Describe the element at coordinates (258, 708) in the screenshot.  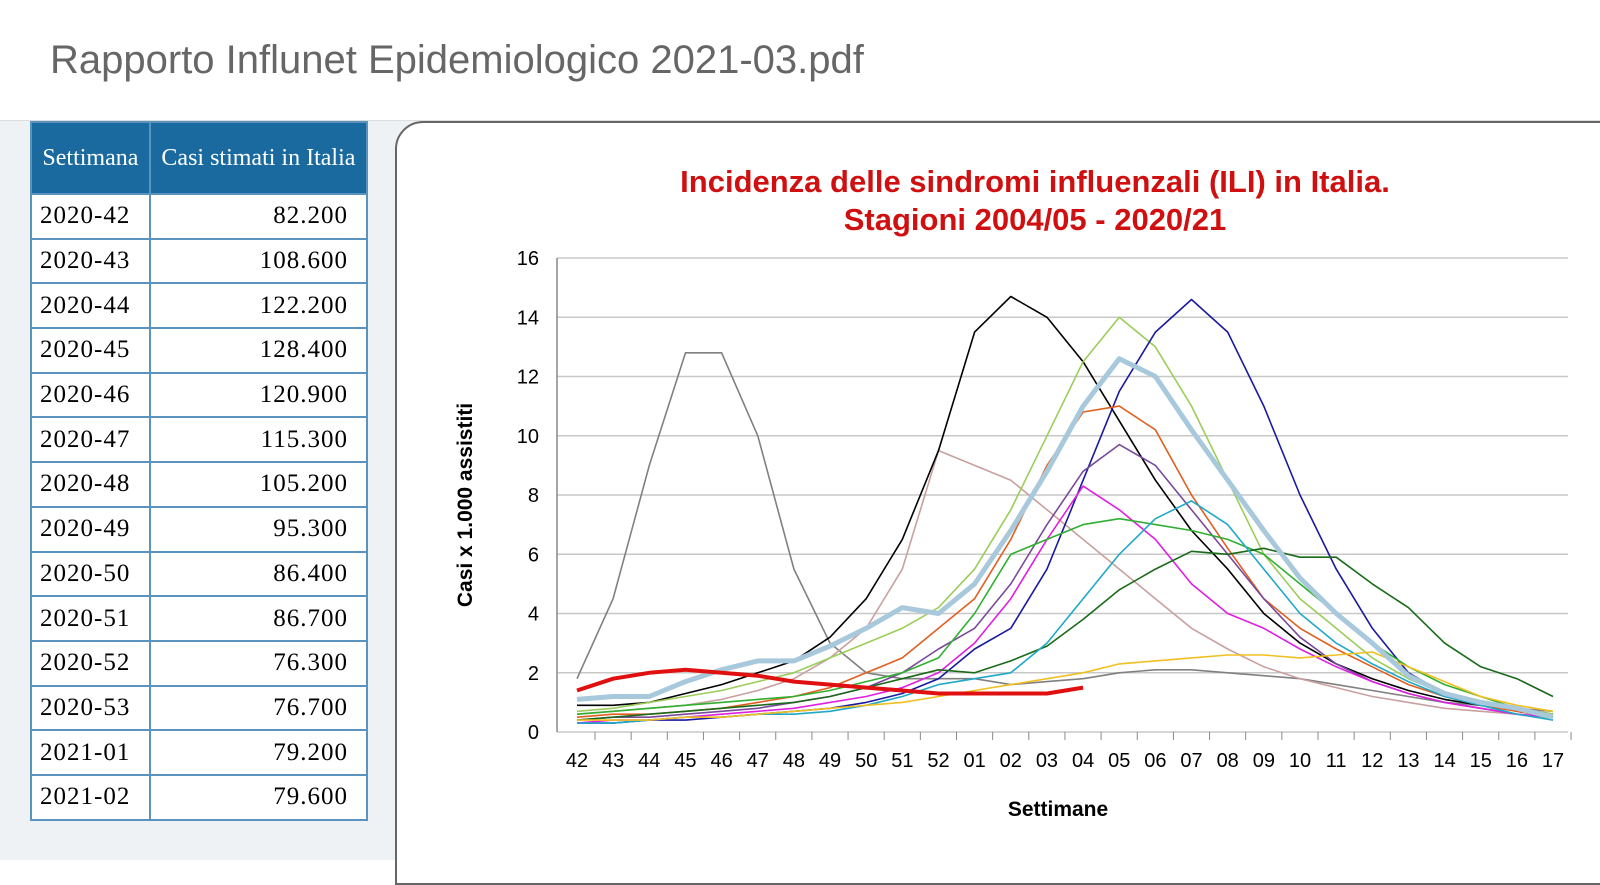
I see `table-cell: 76.700` at that location.